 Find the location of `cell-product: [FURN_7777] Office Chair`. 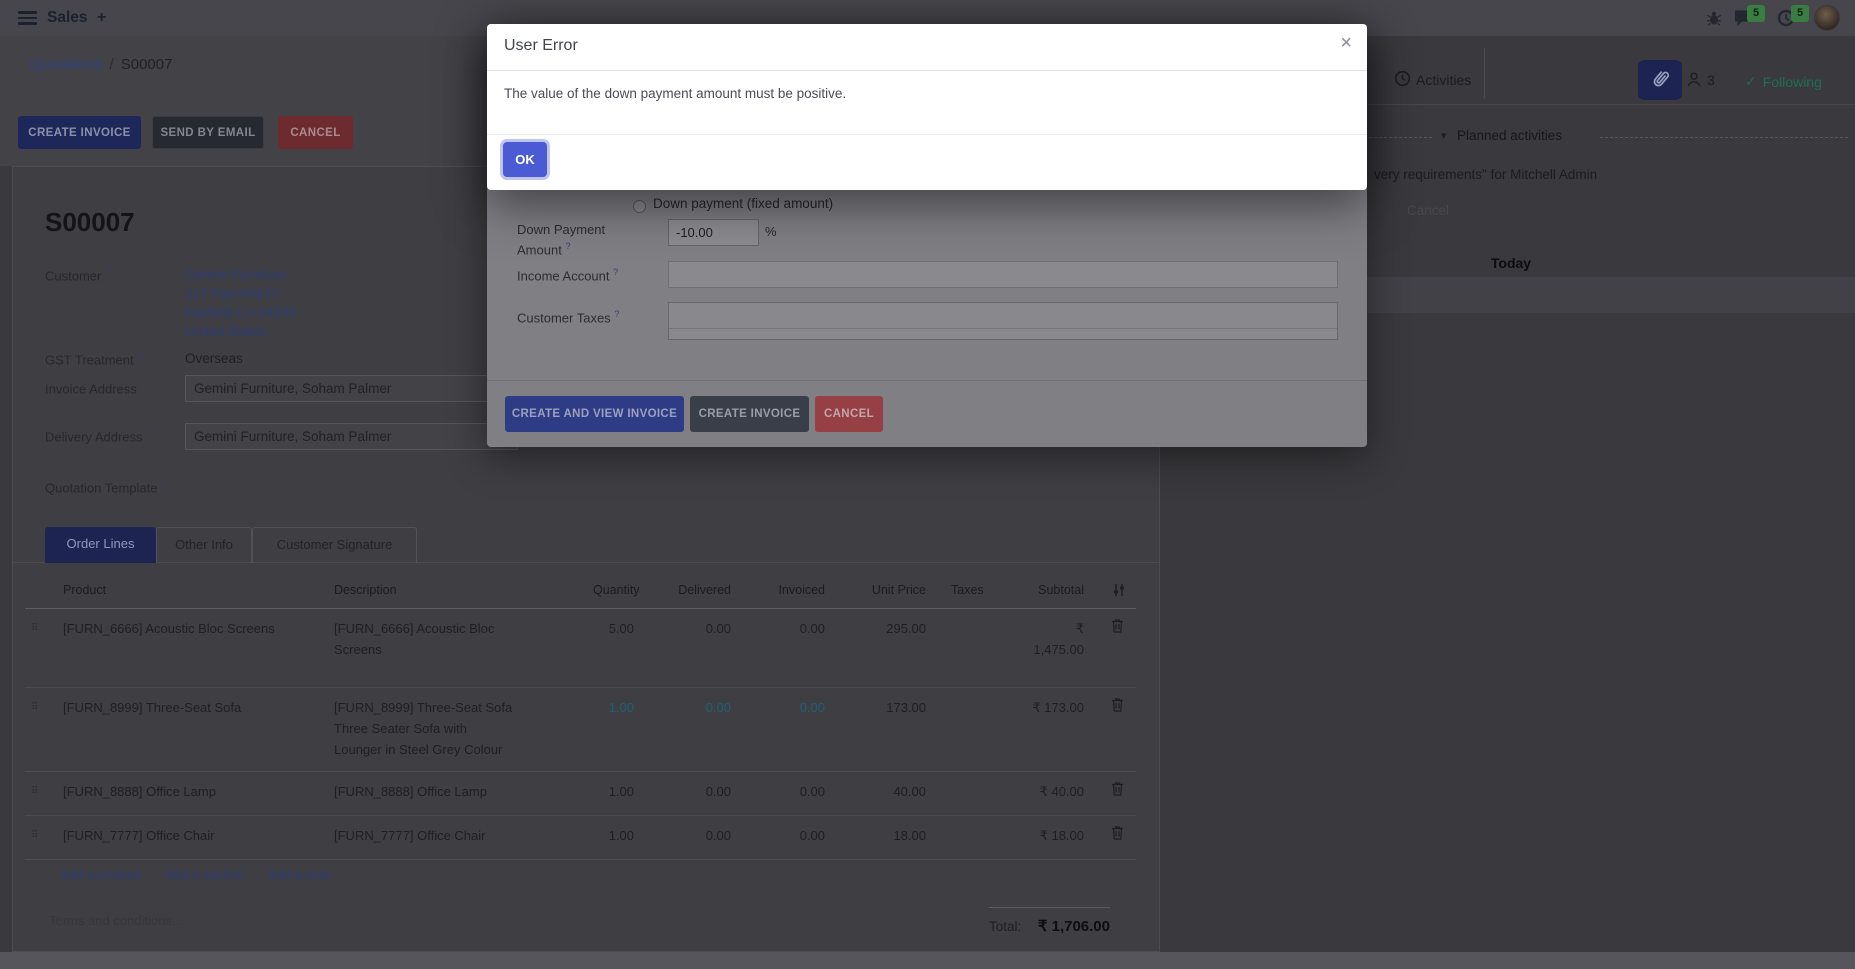

cell-product: [FURN_7777] Office Chair is located at coordinates (195, 837).